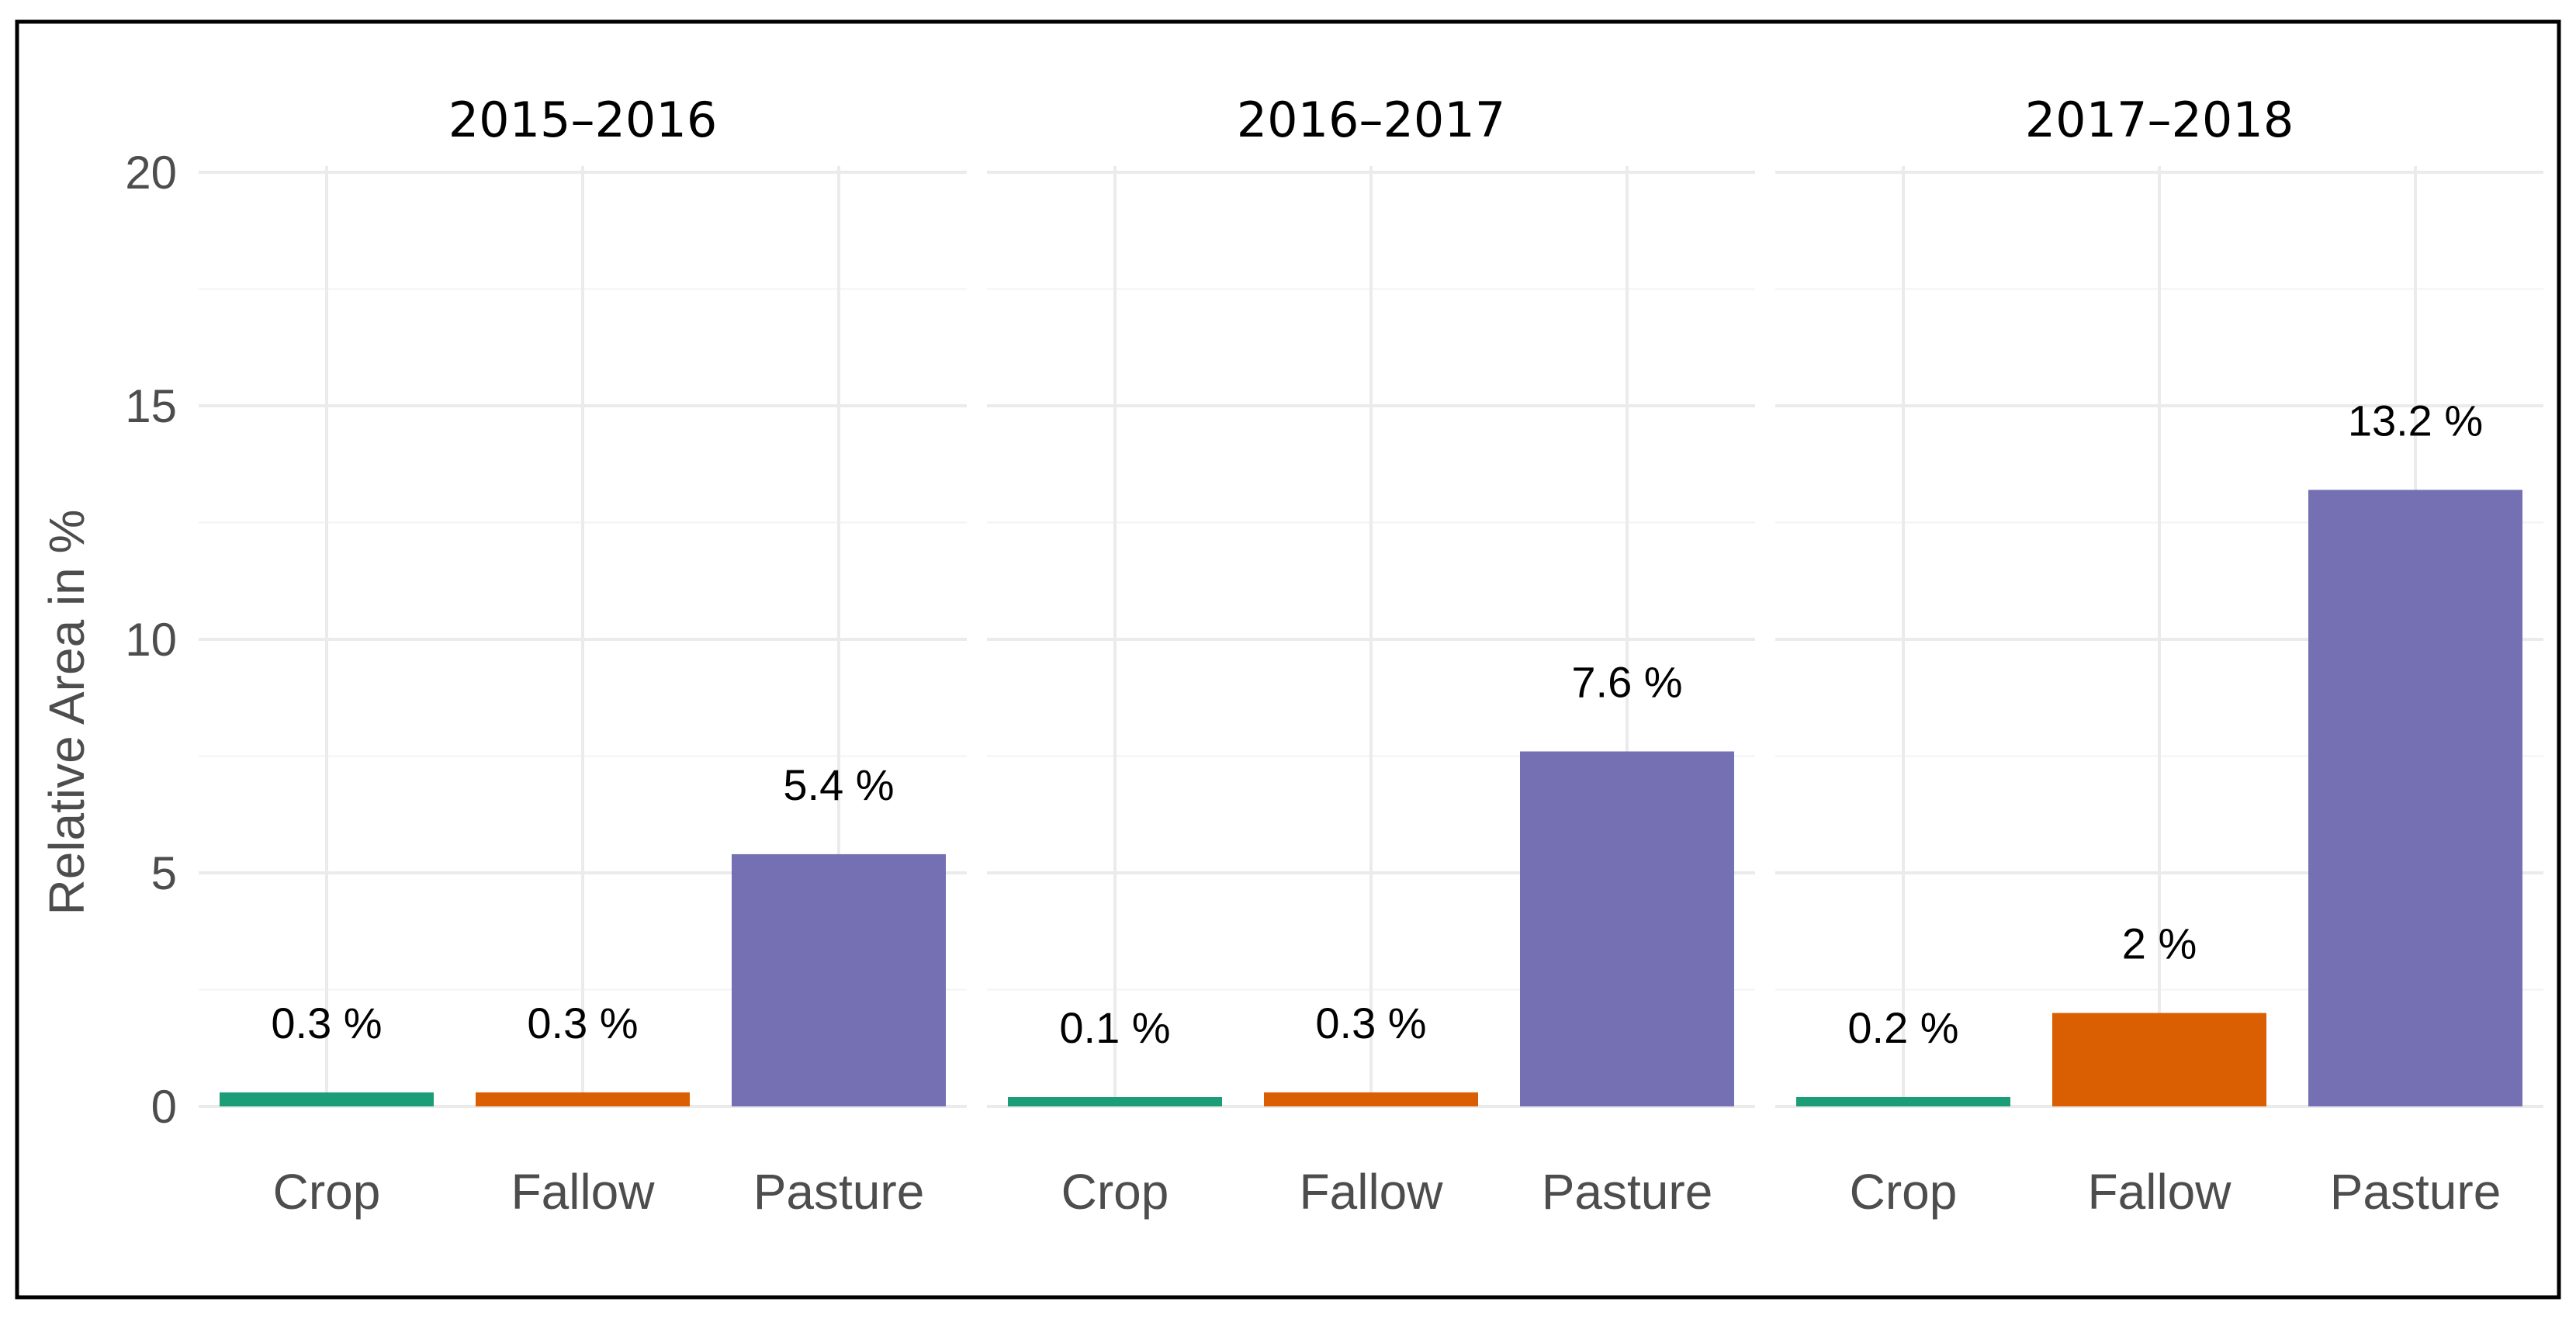 This screenshot has height=1319, width=2576. Describe the element at coordinates (1902, 1027) in the screenshot. I see `data-label: 0.2 %` at that location.